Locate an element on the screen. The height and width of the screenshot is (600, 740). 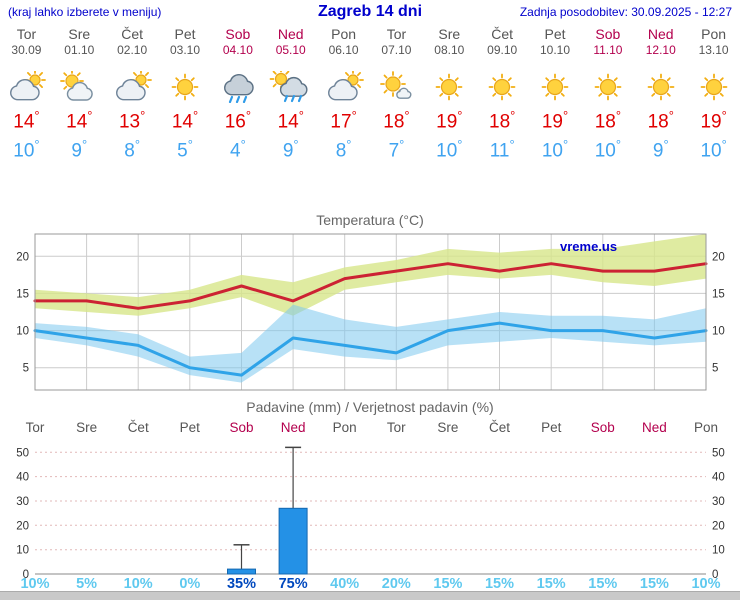
partly-cloudy-icon is located at coordinates (79, 86).